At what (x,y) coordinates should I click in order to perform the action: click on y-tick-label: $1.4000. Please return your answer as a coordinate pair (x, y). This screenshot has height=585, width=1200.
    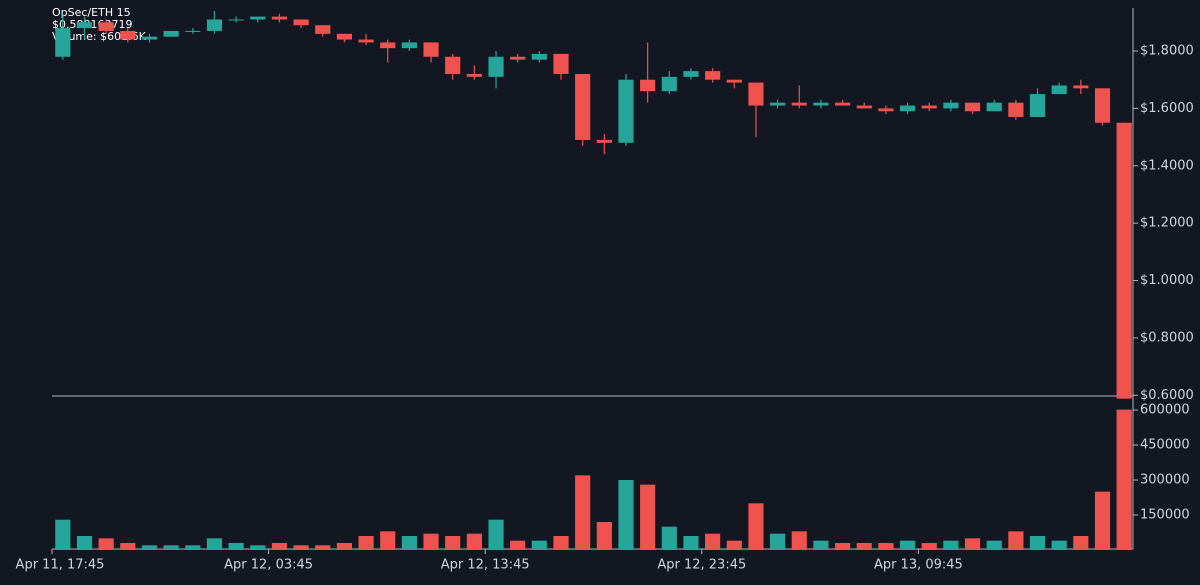
    Looking at the image, I should click on (1167, 165).